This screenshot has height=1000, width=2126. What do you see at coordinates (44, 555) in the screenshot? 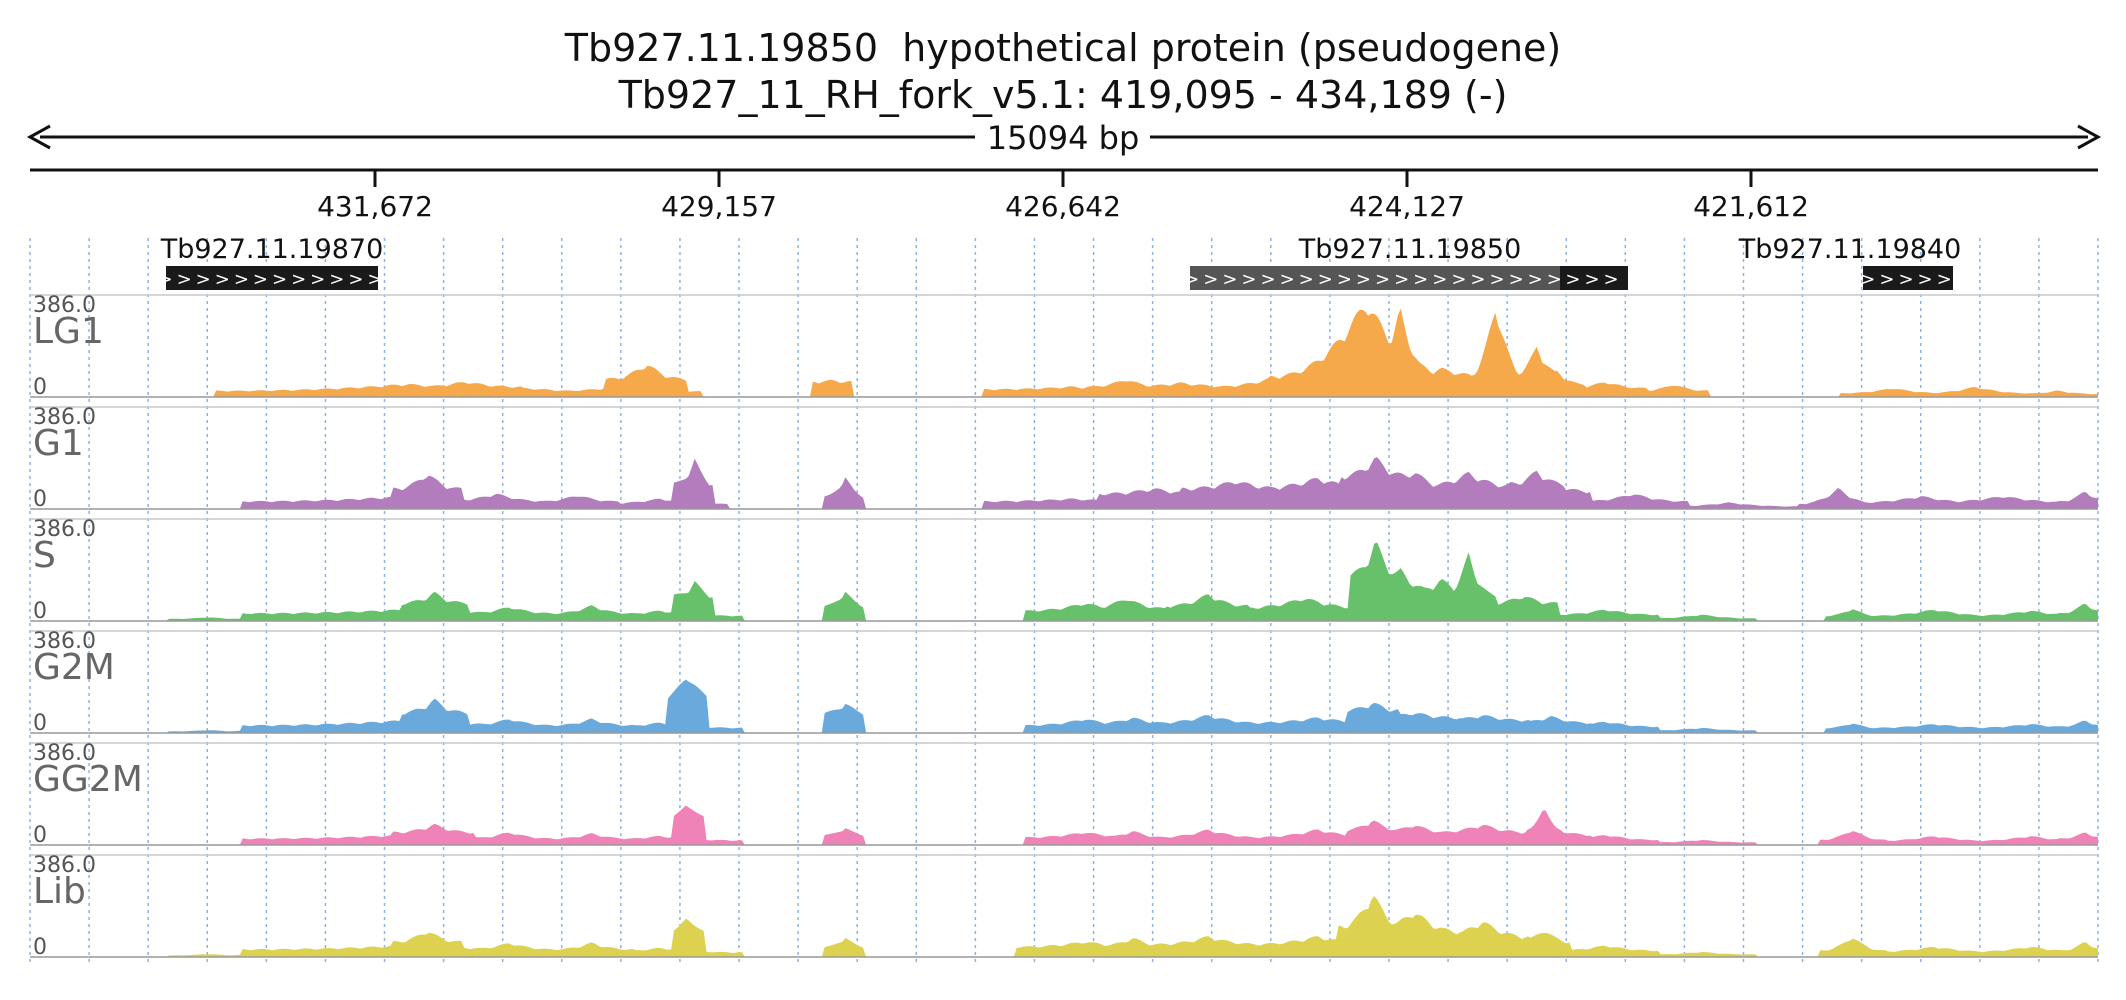
I see `track-name: S` at bounding box center [44, 555].